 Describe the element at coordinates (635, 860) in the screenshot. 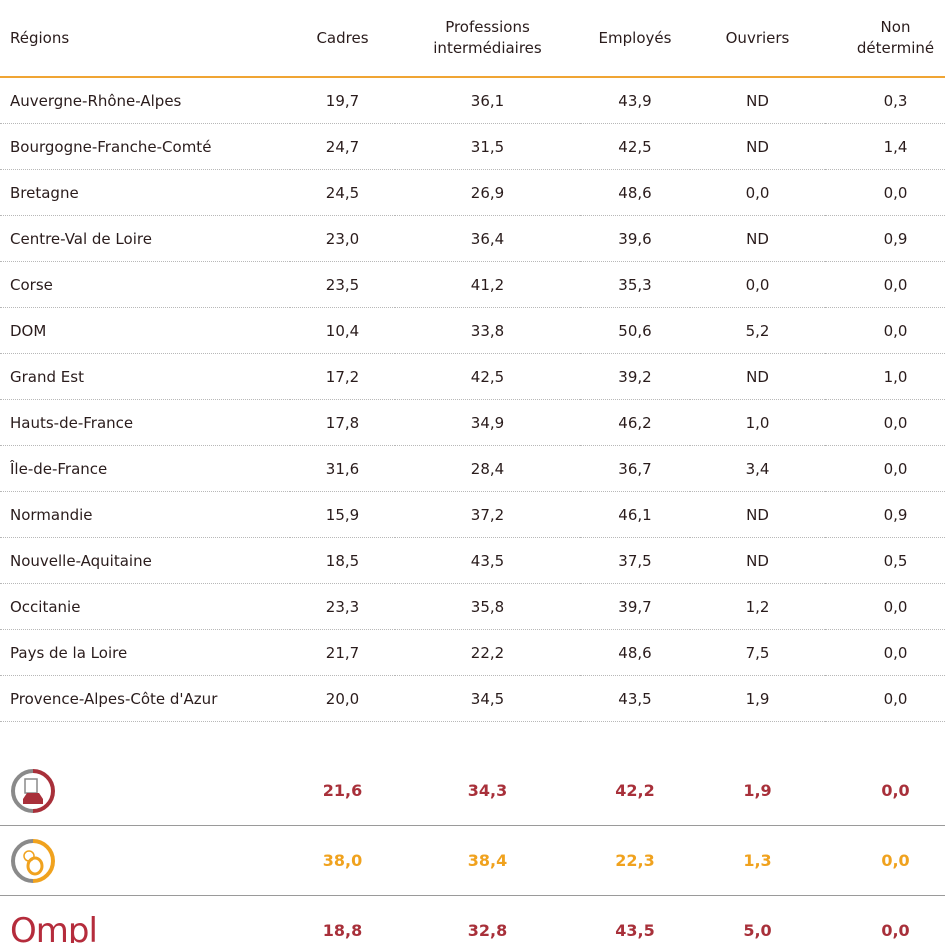

I see `summary-value: 22,3` at that location.